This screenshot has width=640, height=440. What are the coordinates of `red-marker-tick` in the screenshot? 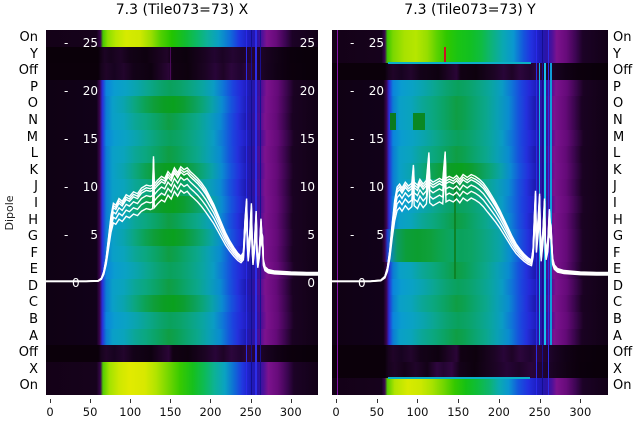 It's located at (445, 55).